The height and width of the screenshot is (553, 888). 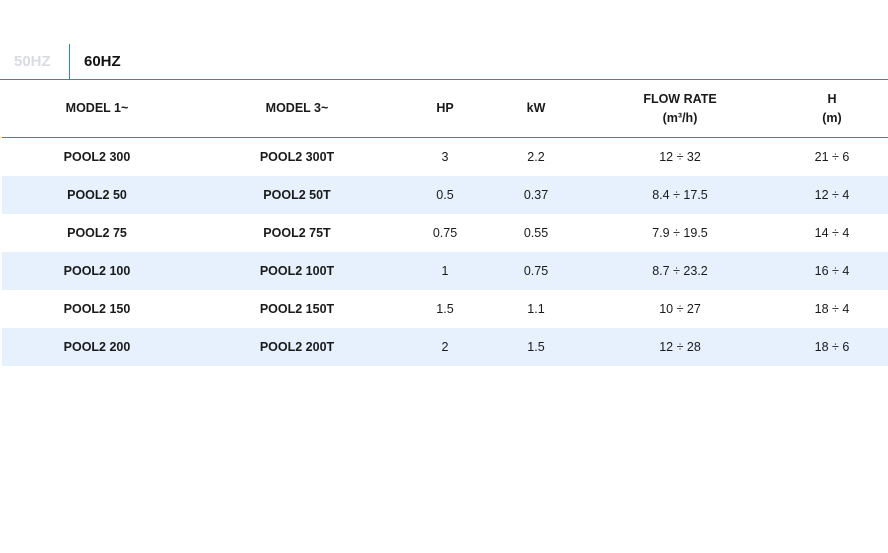 I want to click on table-row: POOL2 100 POOL2 100T 1 0.75 8.7 ÷ 23.2 16 ÷ 4, so click(x=445, y=271).